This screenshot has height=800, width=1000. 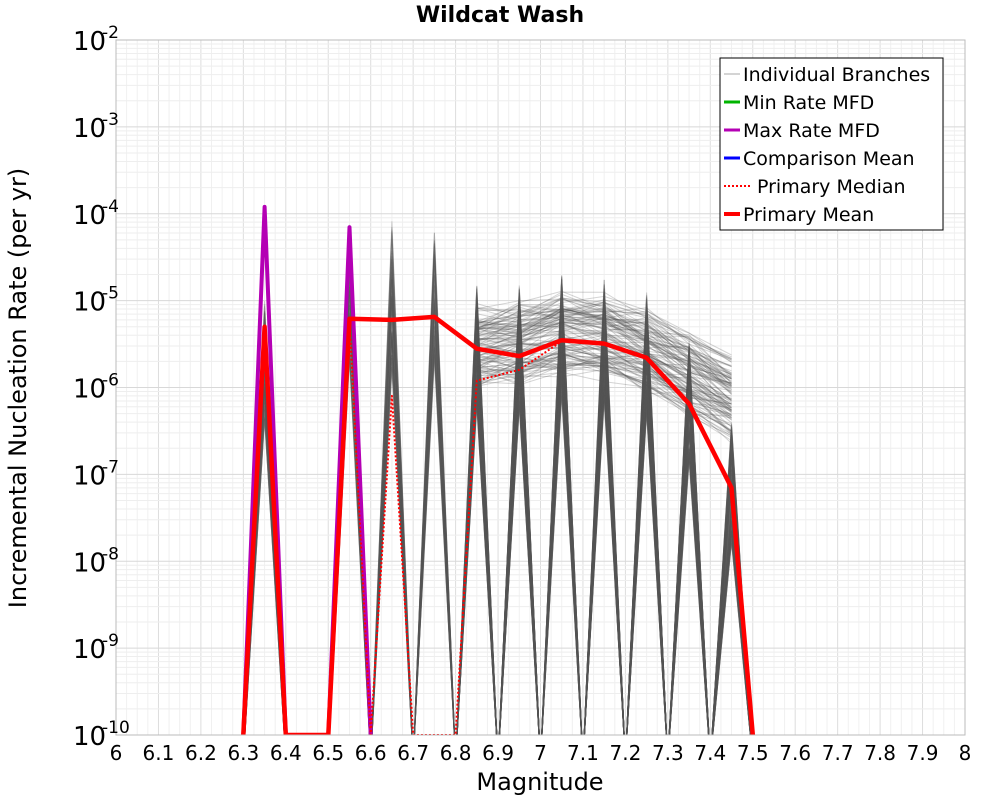 I want to click on x-axis-label: Magnitude, so click(x=539, y=782).